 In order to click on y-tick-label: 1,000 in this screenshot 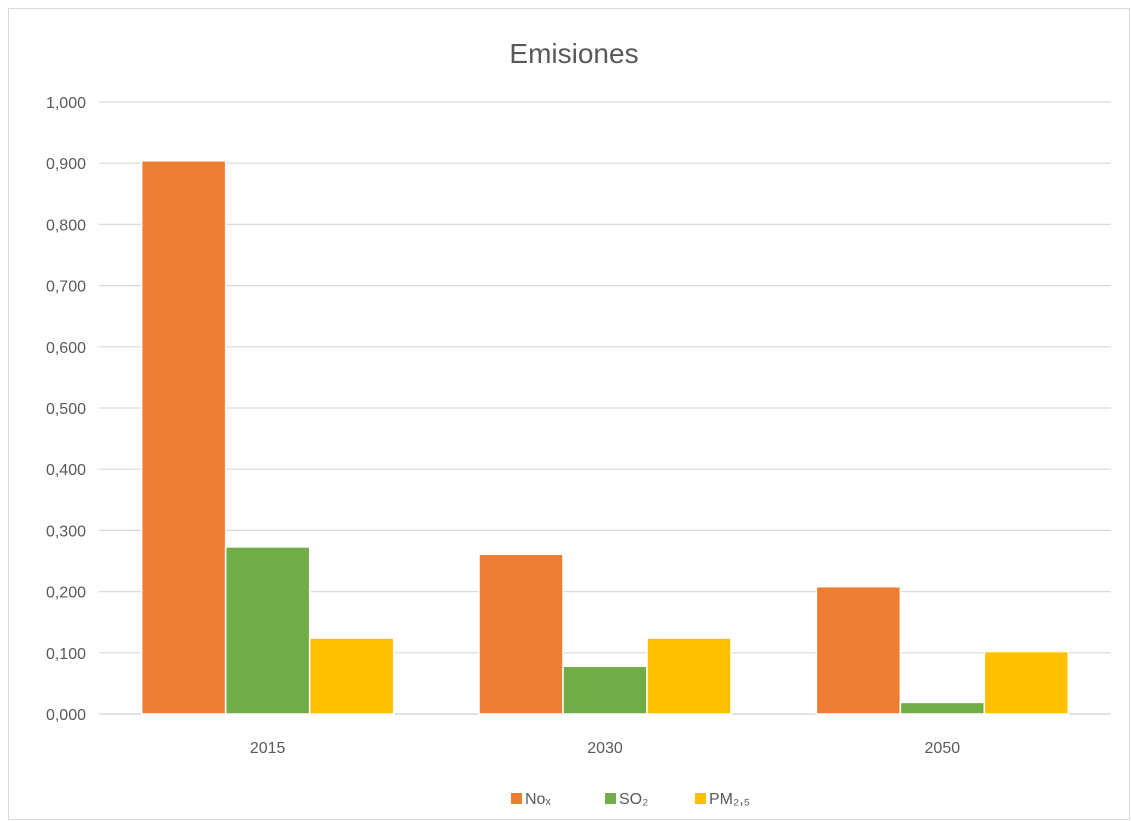, I will do `click(66, 103)`.